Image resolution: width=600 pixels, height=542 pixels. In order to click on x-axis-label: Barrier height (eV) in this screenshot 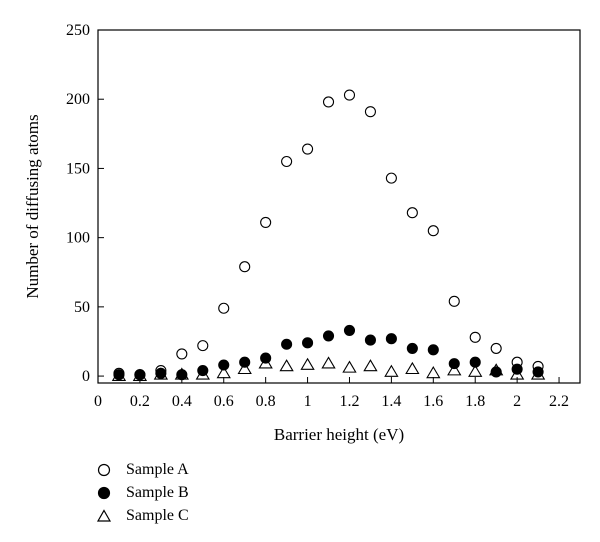, I will do `click(339, 434)`.